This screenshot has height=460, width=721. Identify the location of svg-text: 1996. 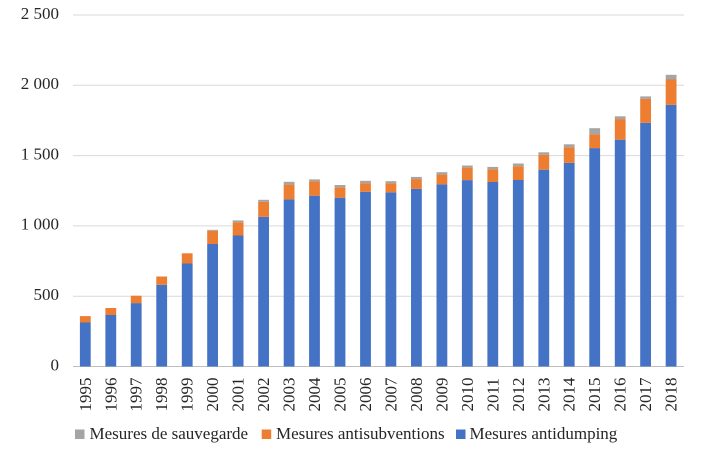
(110, 395).